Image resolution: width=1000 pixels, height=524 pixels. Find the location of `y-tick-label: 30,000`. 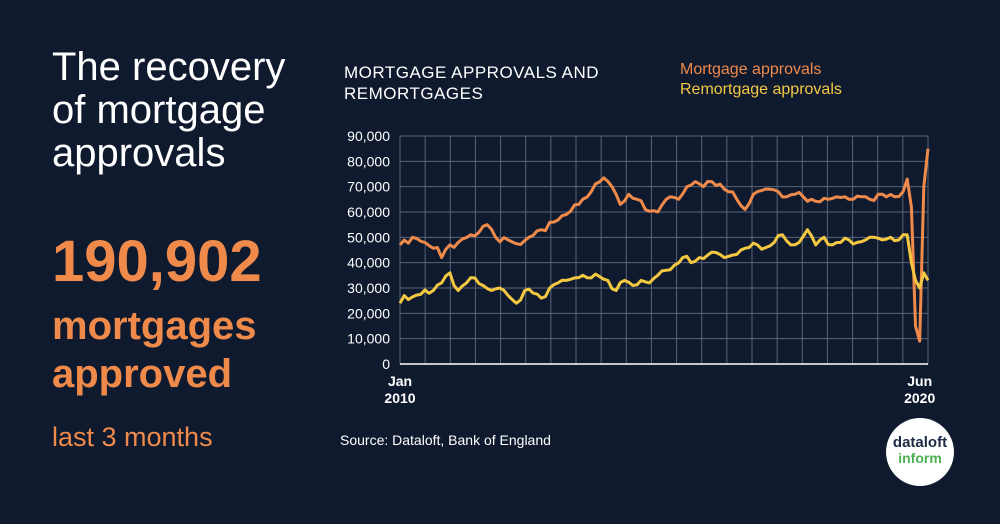

y-tick-label: 30,000 is located at coordinates (368, 288).